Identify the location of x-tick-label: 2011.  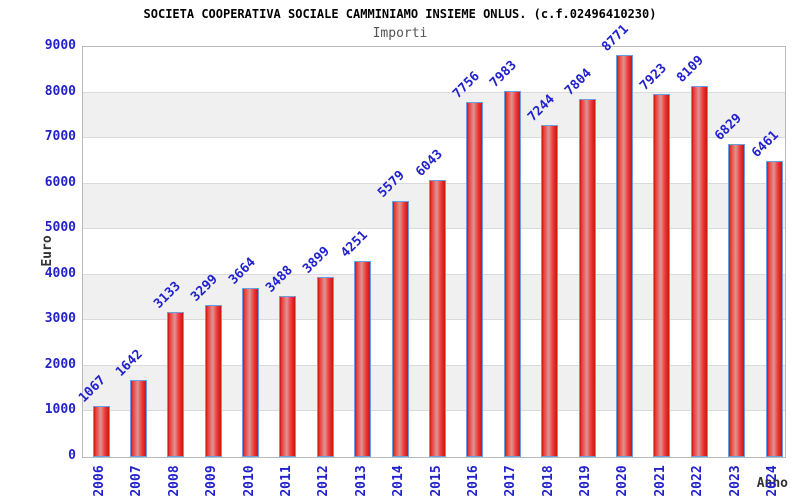
(286, 481).